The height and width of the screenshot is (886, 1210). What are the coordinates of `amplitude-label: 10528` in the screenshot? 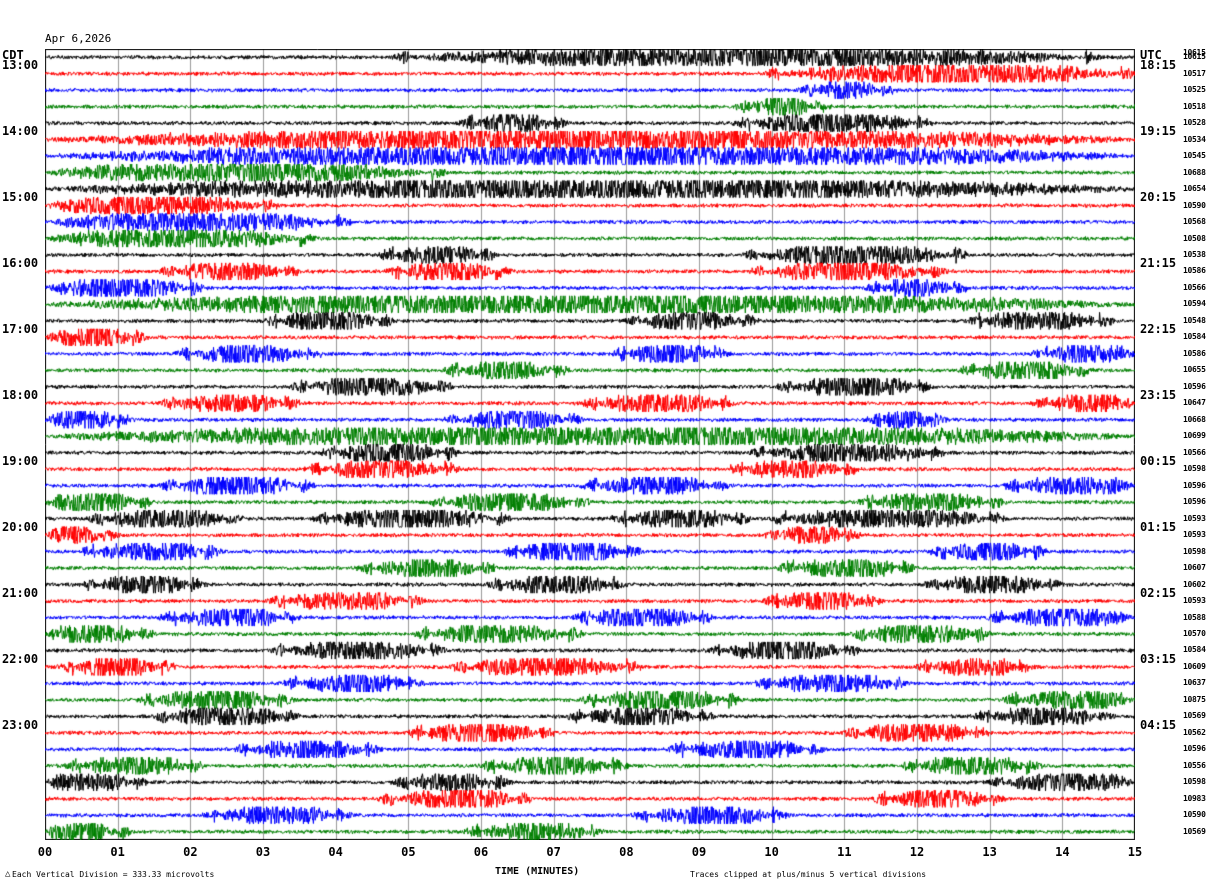 It's located at (1194, 123).